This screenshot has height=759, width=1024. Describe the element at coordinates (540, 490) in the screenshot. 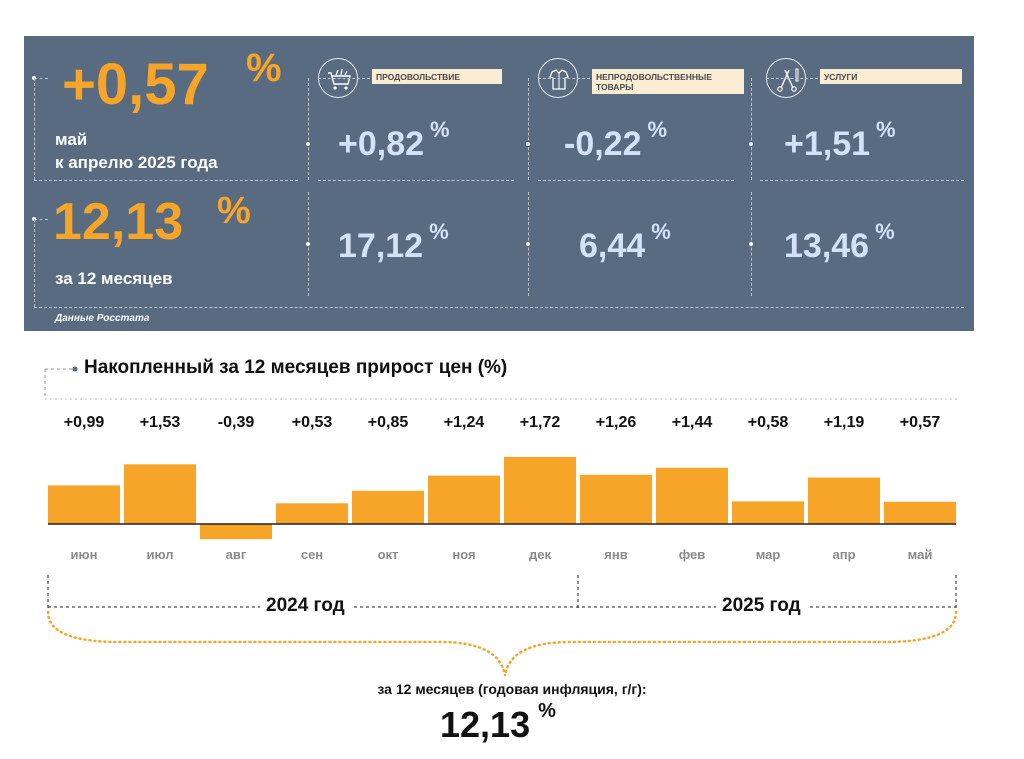

I see `bar-дек` at that location.